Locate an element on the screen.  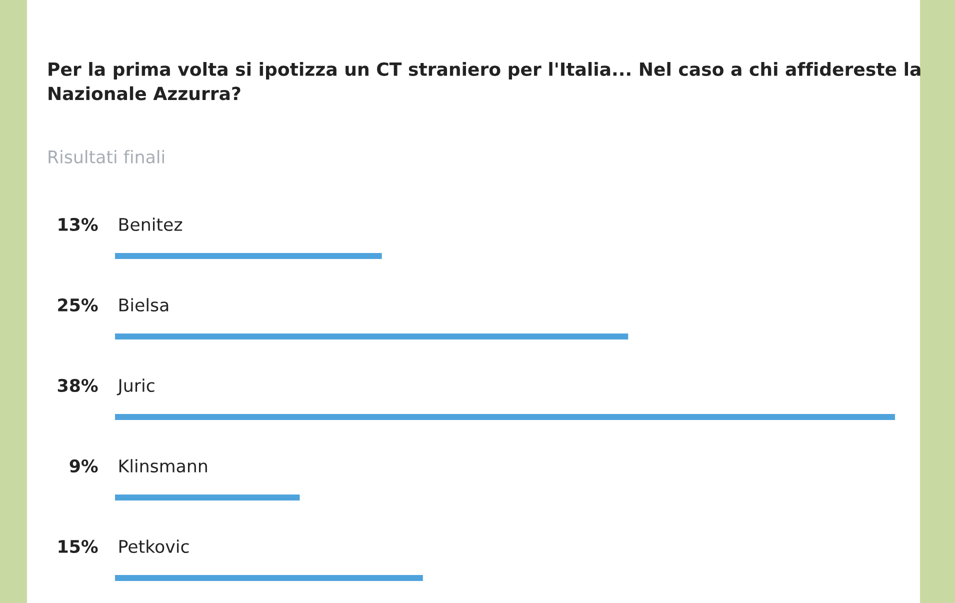
data-label: 15% is located at coordinates (78, 547).